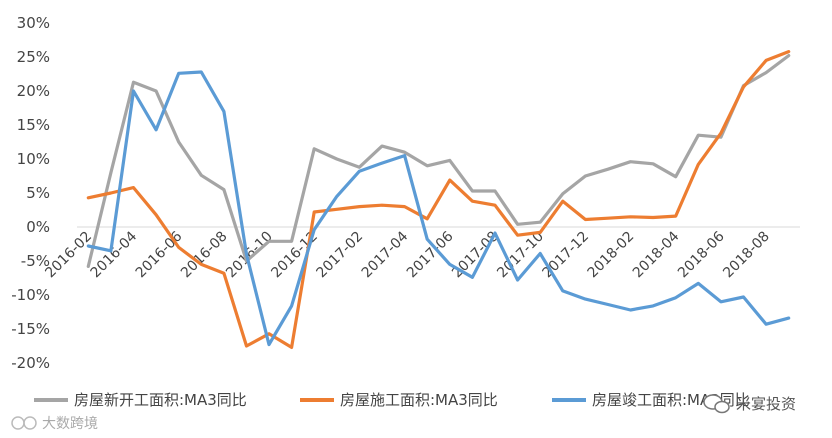 The width and height of the screenshot is (832, 438). I want to click on x-tick-label: 2016-02, so click(68, 255).